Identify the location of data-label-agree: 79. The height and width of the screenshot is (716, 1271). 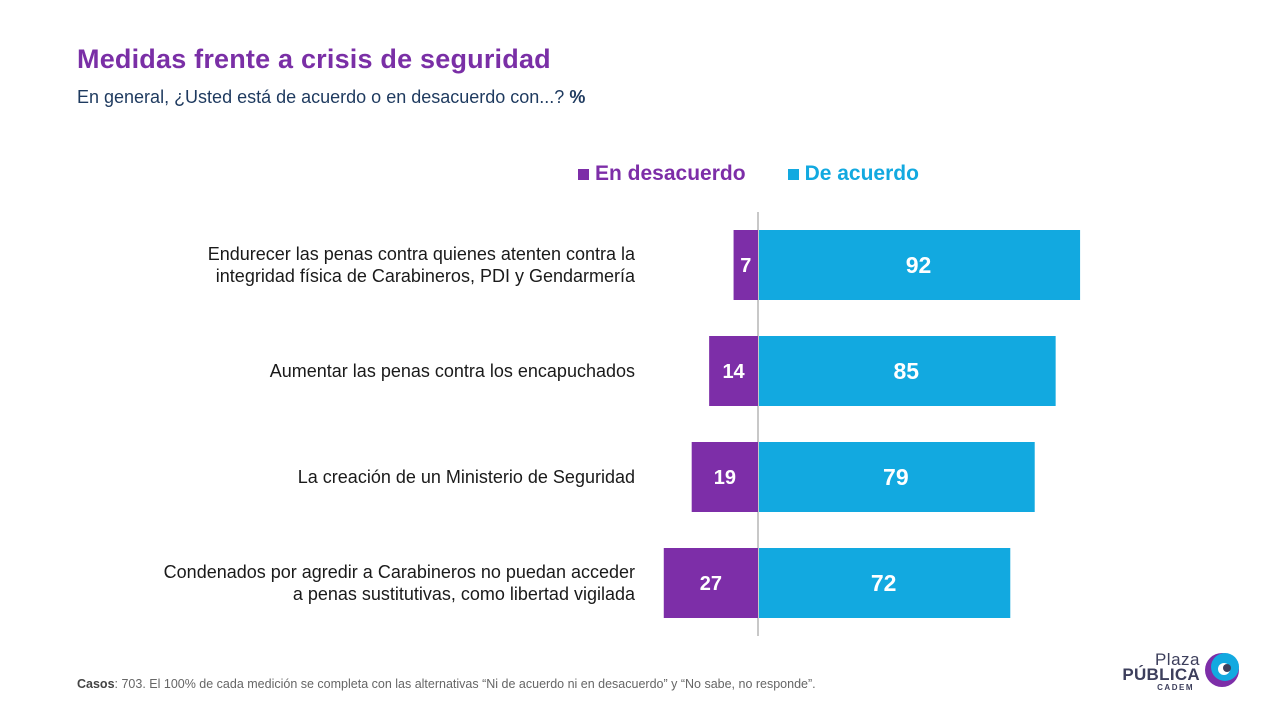
(896, 477).